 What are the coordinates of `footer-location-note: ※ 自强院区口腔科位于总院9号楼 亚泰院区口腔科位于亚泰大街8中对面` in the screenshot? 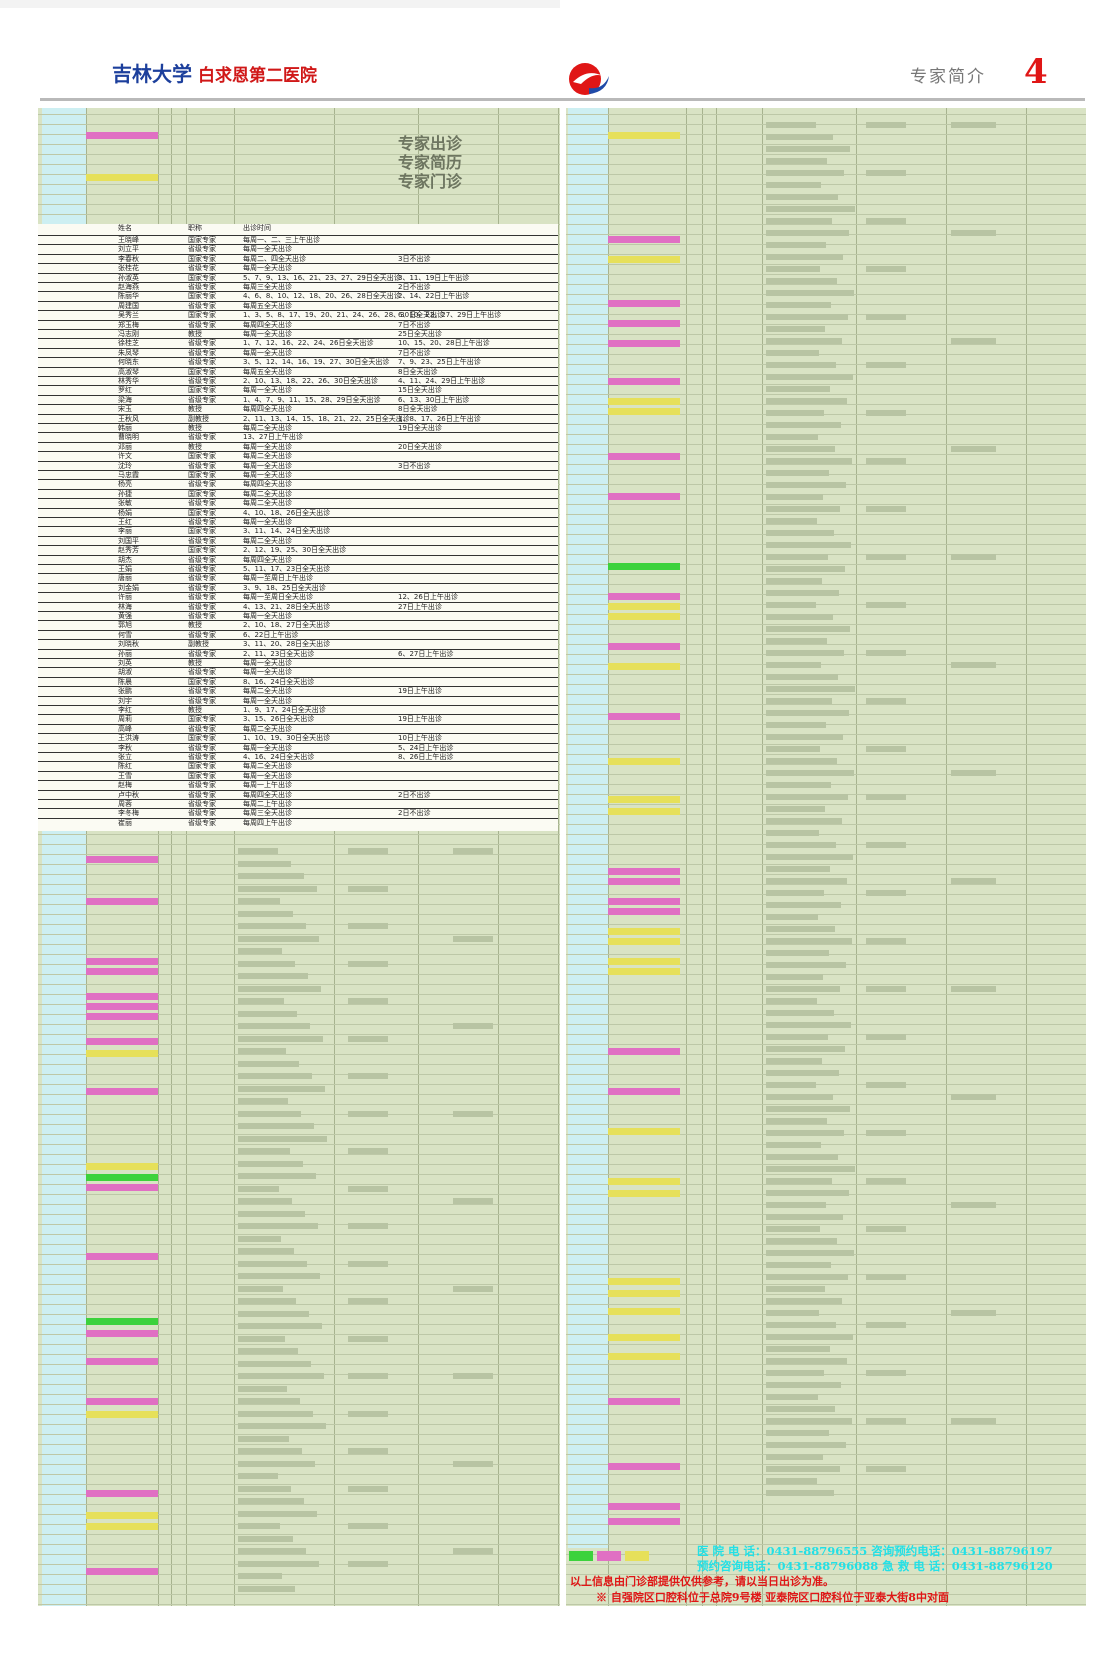 It's located at (772, 1597).